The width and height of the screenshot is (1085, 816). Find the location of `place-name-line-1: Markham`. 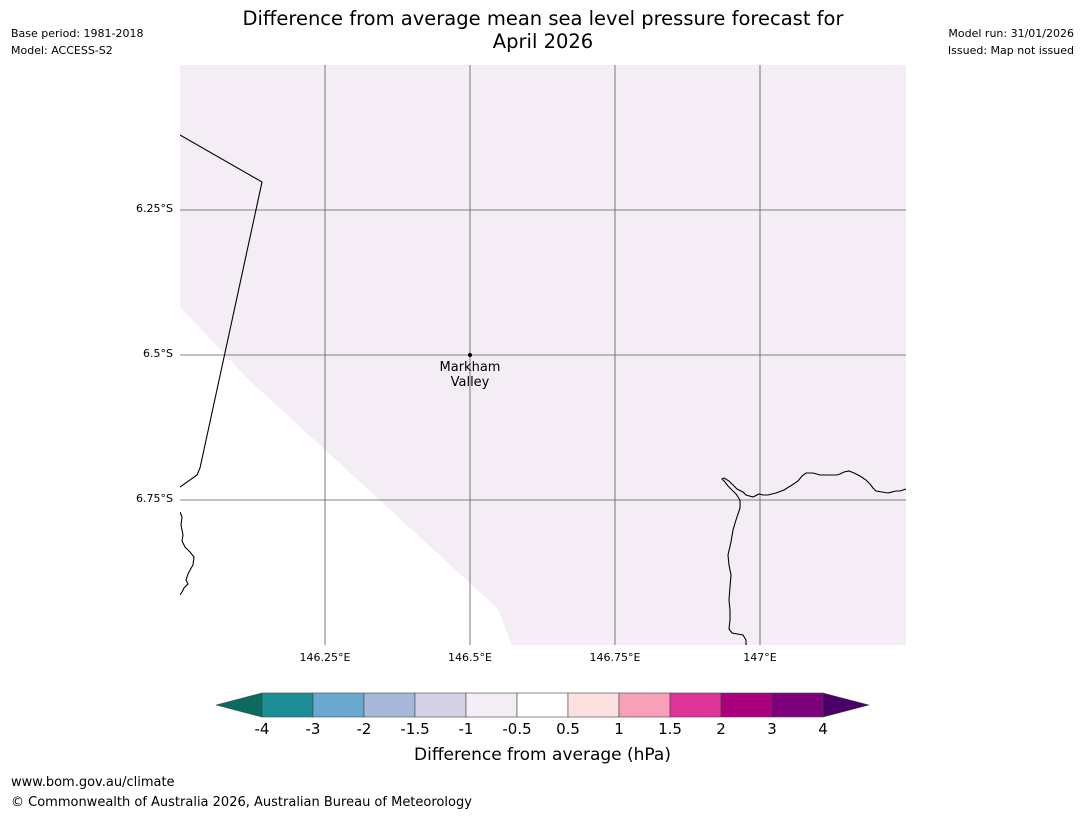

place-name-line-1: Markham is located at coordinates (470, 367).